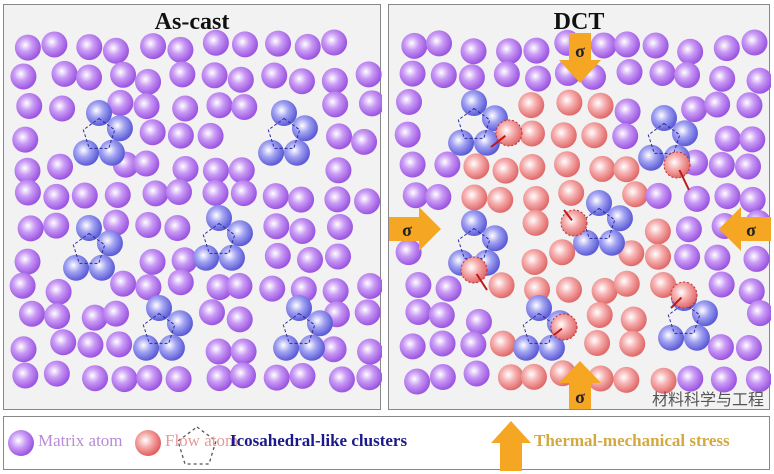 The width and height of the screenshot is (774, 474). What do you see at coordinates (511, 446) in the screenshot?
I see `stress-arrow-icon` at bounding box center [511, 446].